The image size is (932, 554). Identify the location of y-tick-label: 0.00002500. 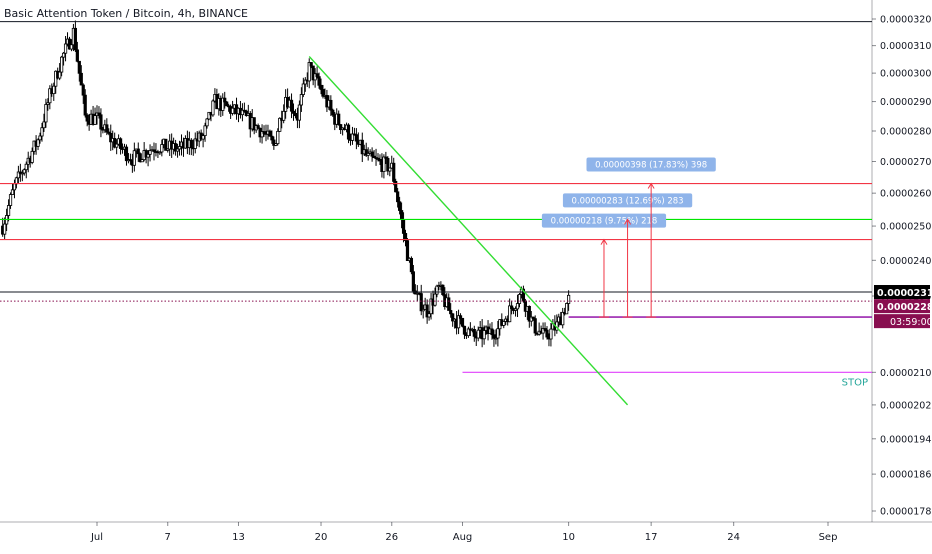
(906, 227).